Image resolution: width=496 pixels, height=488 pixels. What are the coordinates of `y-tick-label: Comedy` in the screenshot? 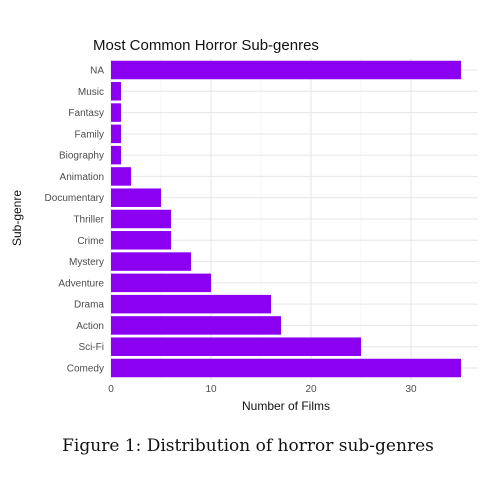 It's located at (85, 369).